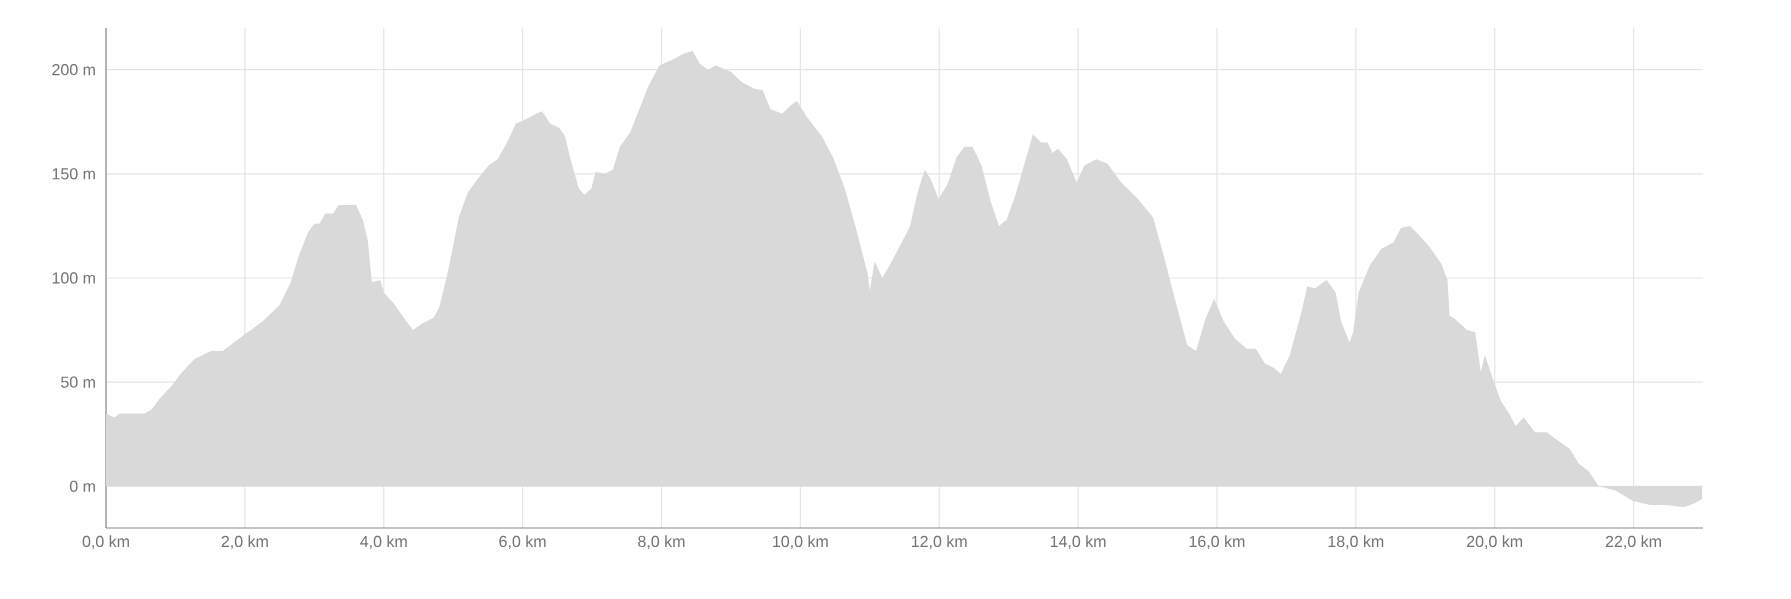 The height and width of the screenshot is (599, 1791). Describe the element at coordinates (105, 542) in the screenshot. I see `x-tick-label: 0,0 km` at that location.